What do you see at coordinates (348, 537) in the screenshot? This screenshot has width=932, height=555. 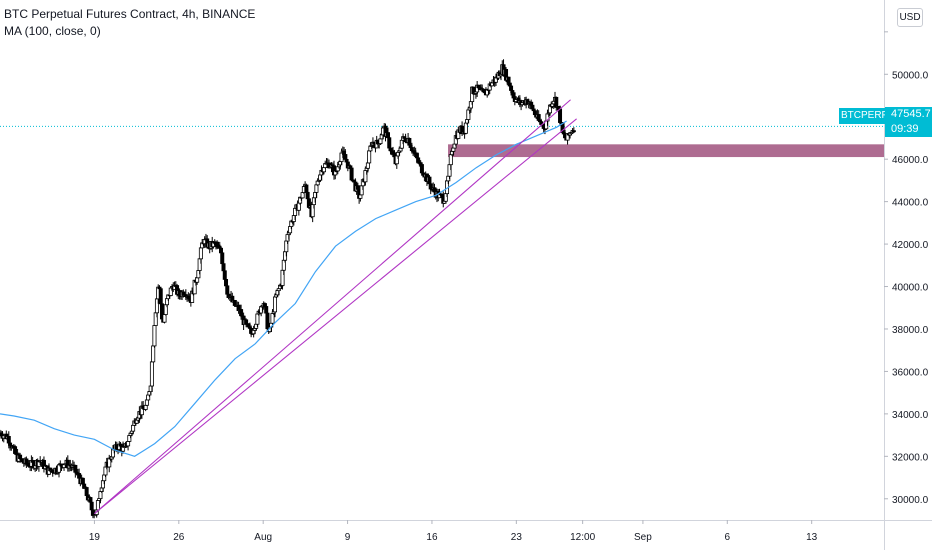 I see `time-tick-label: 9` at bounding box center [348, 537].